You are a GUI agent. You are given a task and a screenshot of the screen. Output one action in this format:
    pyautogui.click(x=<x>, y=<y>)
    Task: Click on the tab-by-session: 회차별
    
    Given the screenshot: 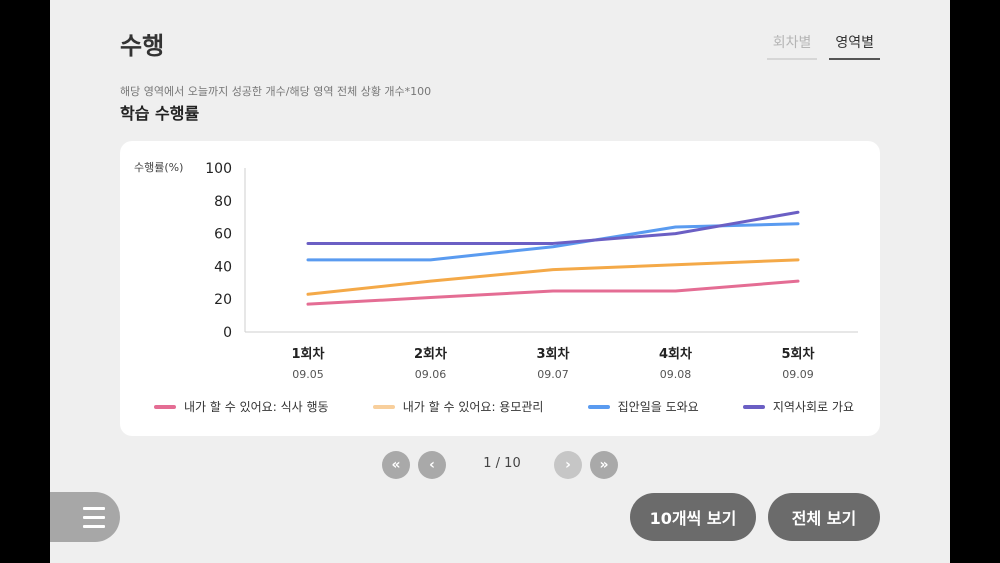 What is the action you would take?
    pyautogui.click(x=792, y=46)
    